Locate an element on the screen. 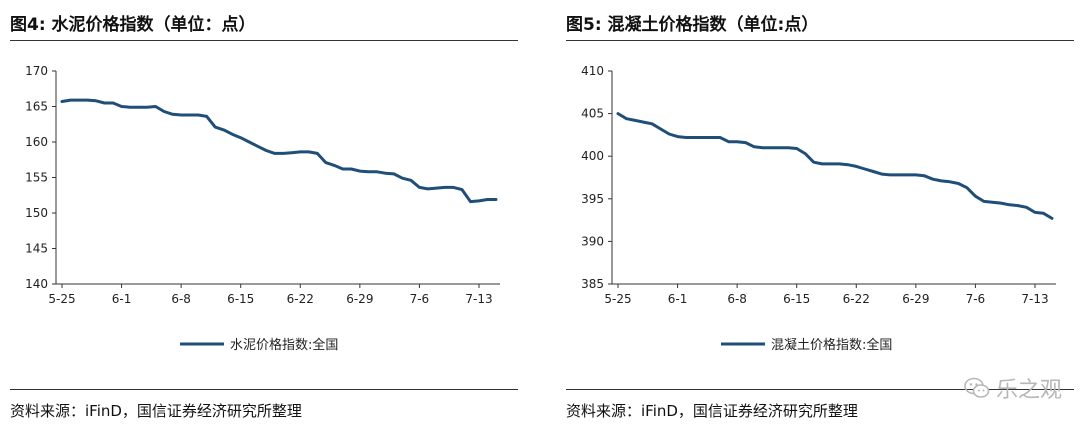  concrete-source-rule is located at coordinates (820, 389).